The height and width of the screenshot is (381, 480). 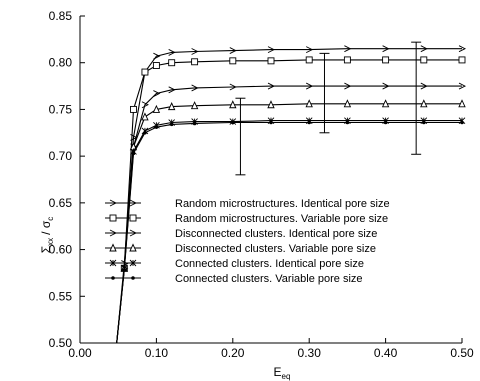 I want to click on y-axis-label-sub: xx, so click(x=50, y=242).